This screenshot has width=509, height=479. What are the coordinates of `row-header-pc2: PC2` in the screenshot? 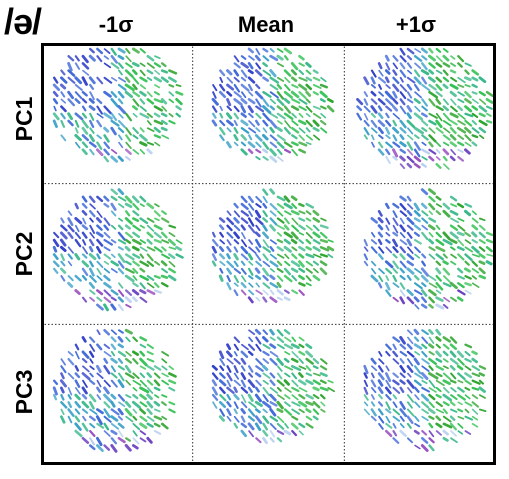 It's located at (24, 254).